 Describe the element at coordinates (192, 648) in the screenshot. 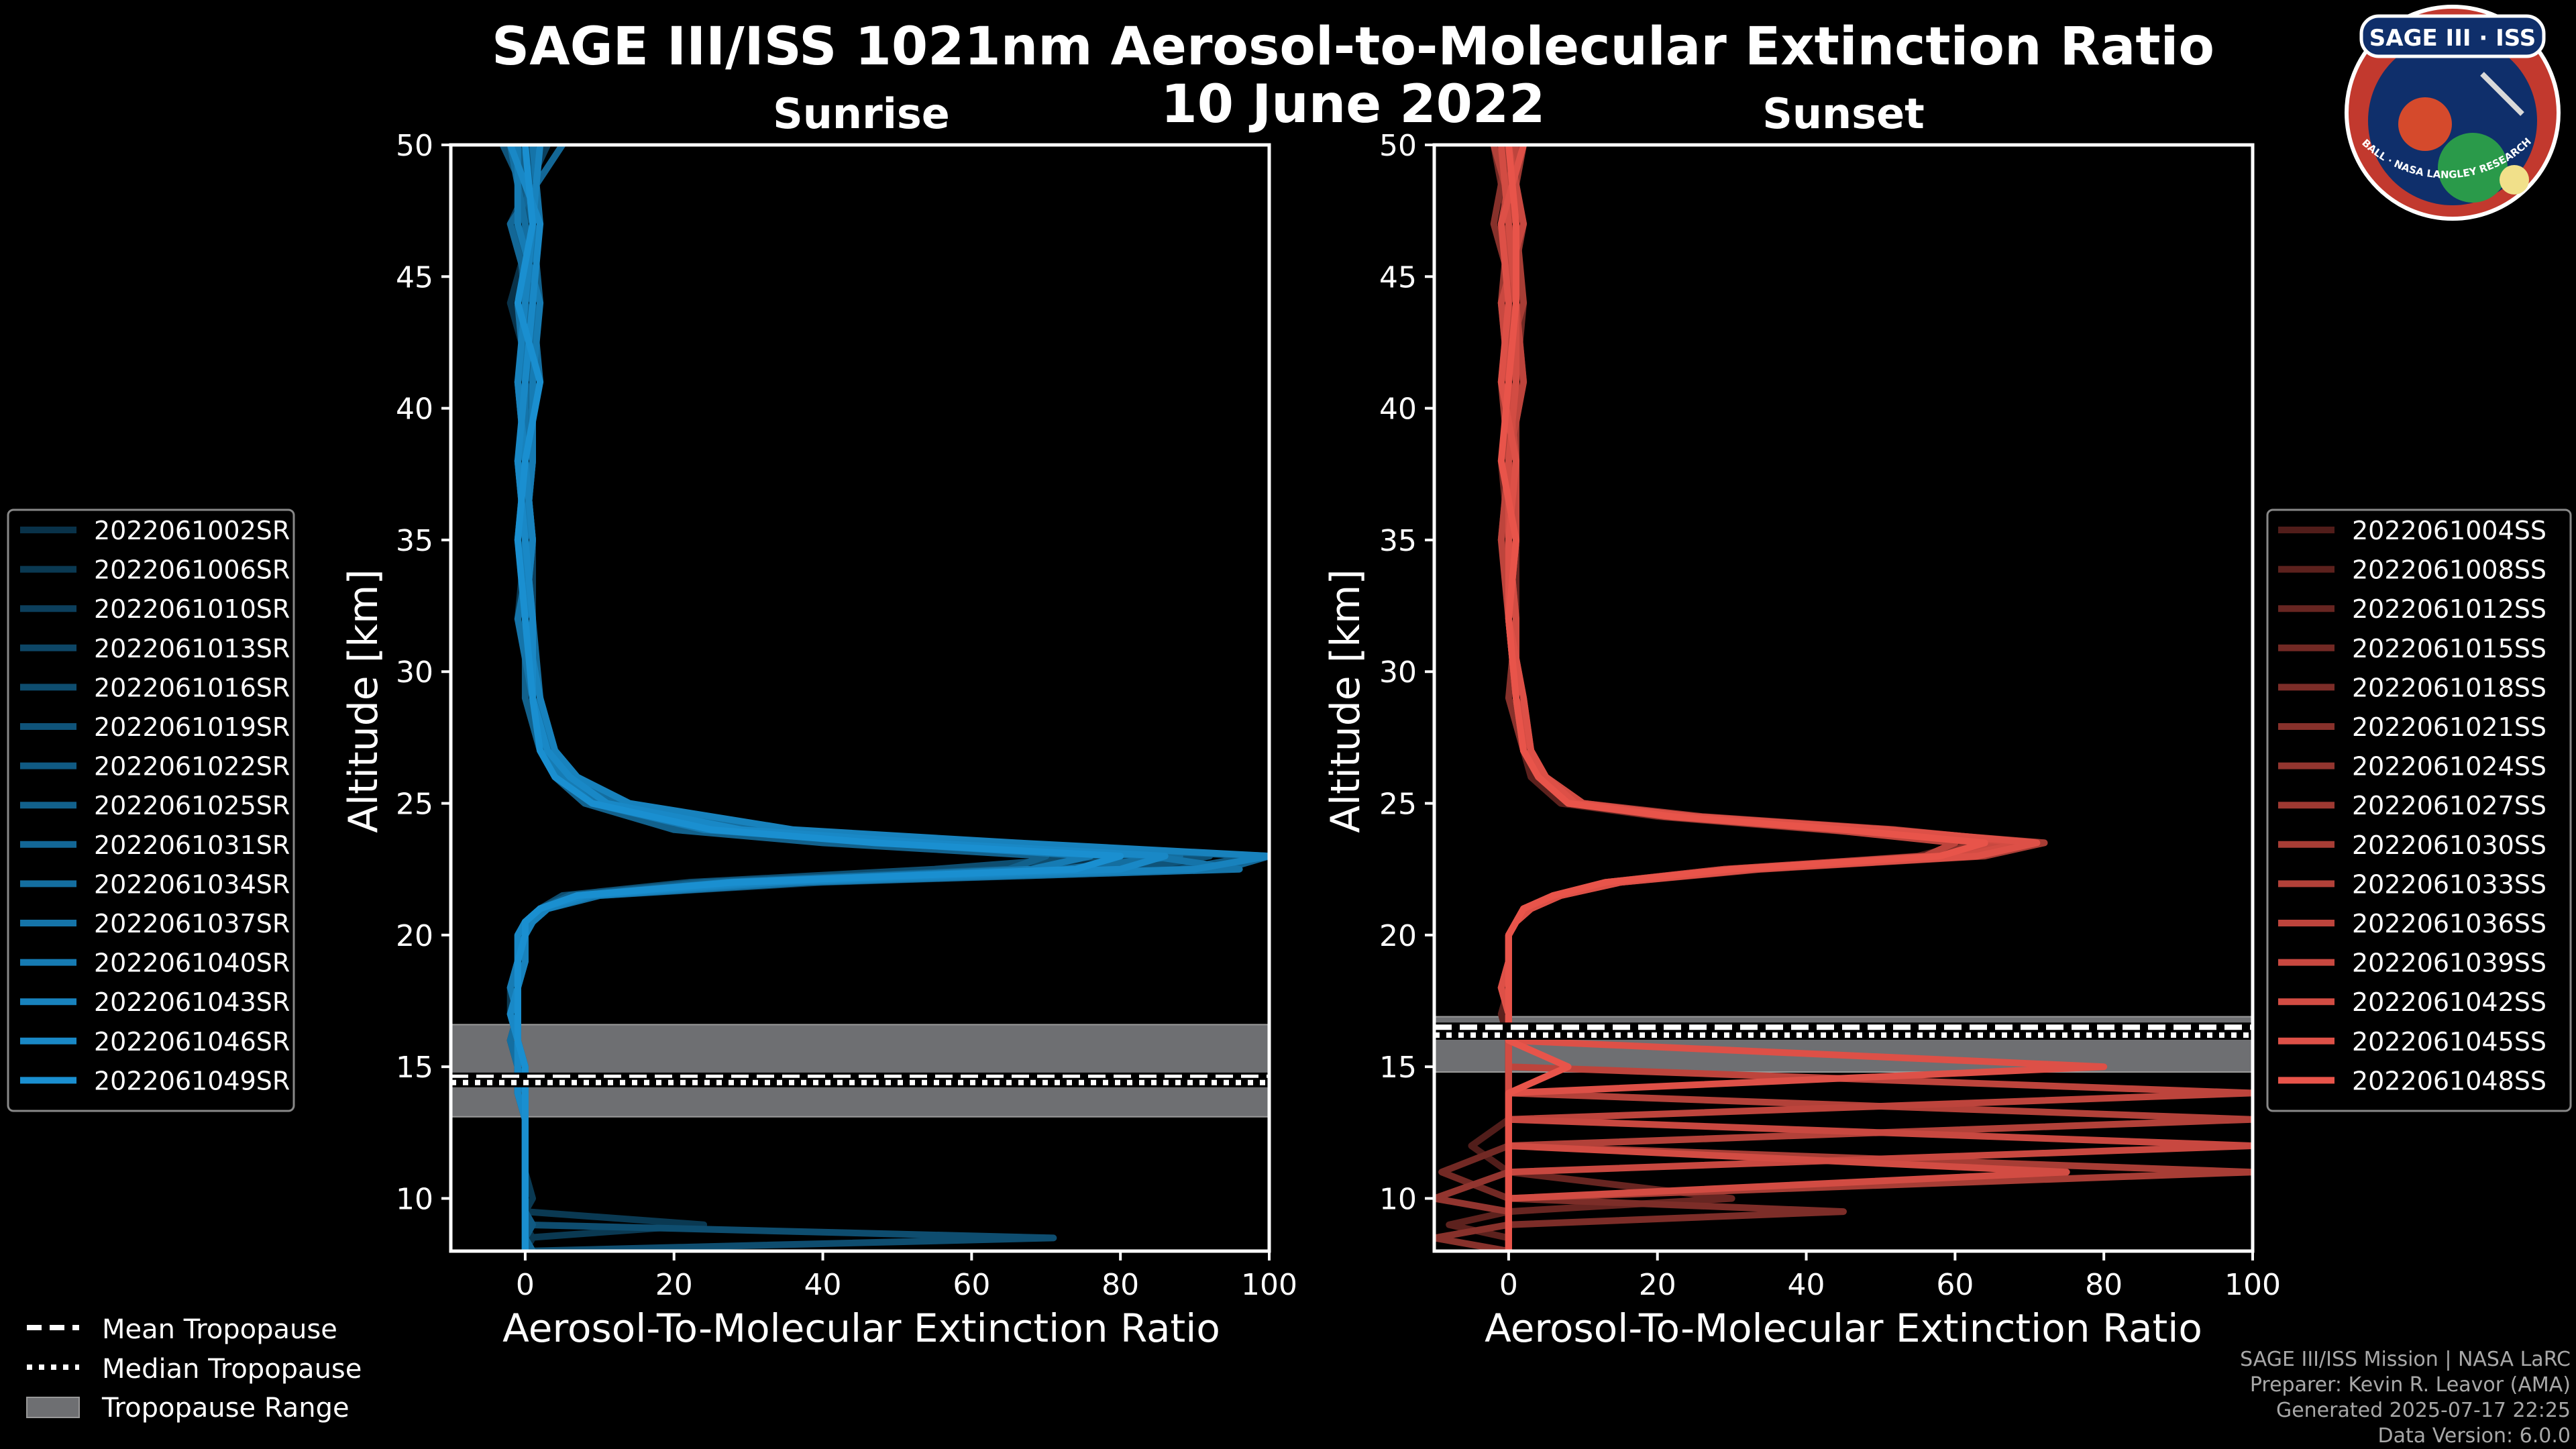

I see `legend-label-2022061013SR: 2022061013SR` at that location.